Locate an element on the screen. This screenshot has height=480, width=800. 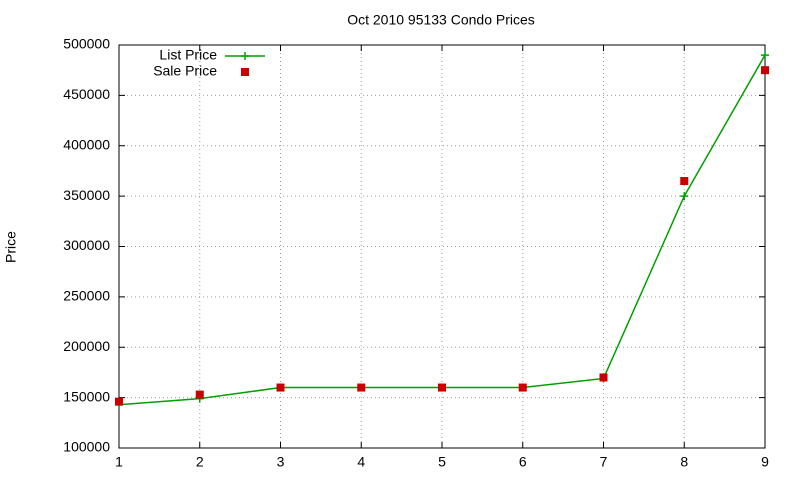
y-tick-label: 250000 is located at coordinates (86, 296).